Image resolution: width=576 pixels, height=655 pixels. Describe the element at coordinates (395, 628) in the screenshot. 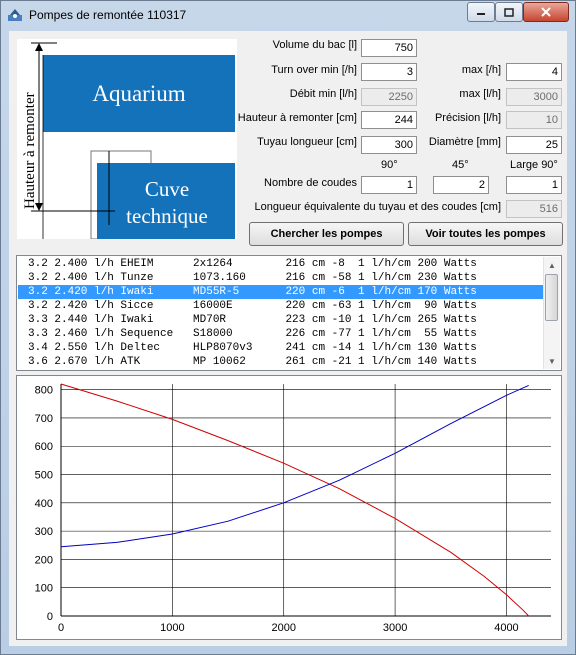

I see `x-tick-label: 3000` at that location.